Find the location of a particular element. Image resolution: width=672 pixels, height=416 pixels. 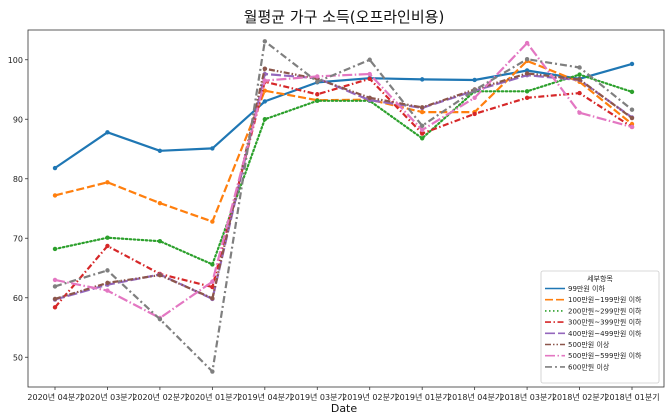

y-tick-label: 100 is located at coordinates (15, 60).